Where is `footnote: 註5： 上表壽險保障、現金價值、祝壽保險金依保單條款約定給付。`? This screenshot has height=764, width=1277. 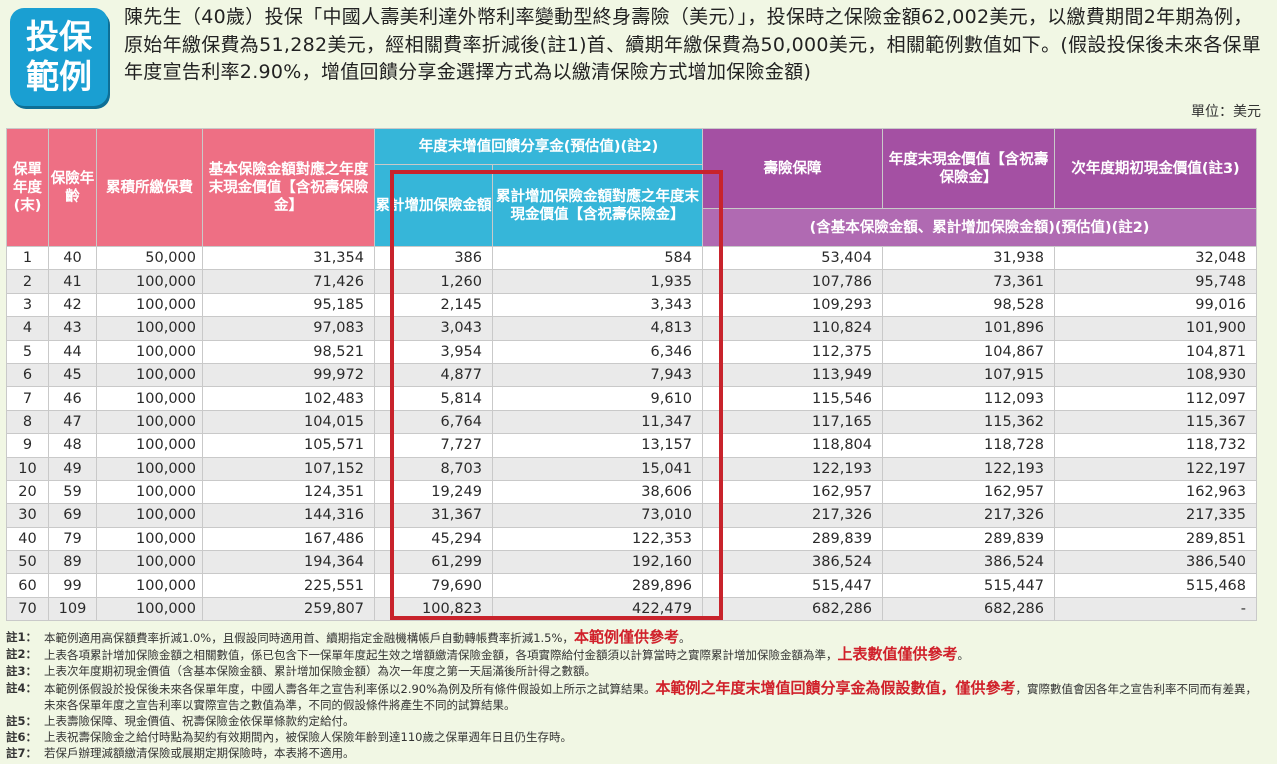
footnote: 註5： 上表壽險保障、現金價值、祝壽保險金依保單條款約定給付。 is located at coordinates (637, 721).